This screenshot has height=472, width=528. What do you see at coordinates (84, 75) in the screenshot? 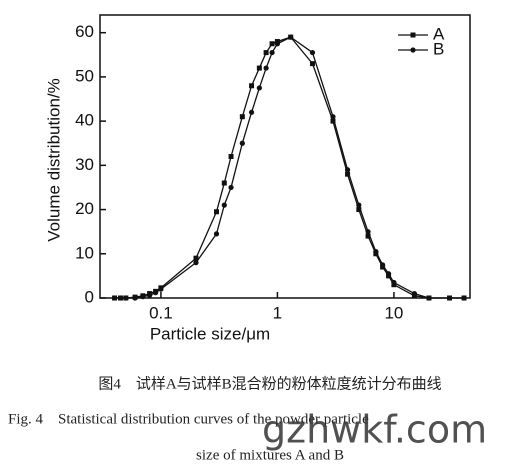
I see `y-tick-label: 50` at bounding box center [84, 75].